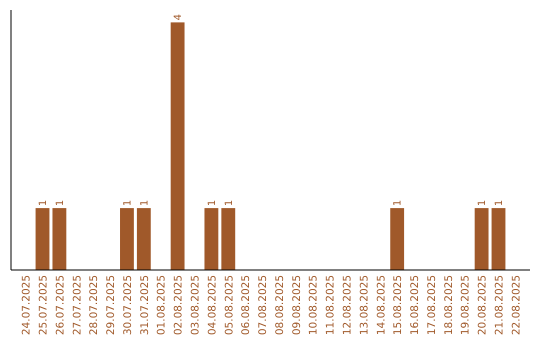 The image size is (540, 340). What do you see at coordinates (516, 305) in the screenshot?
I see `x-tick-label: 22.08.2025` at bounding box center [516, 305].